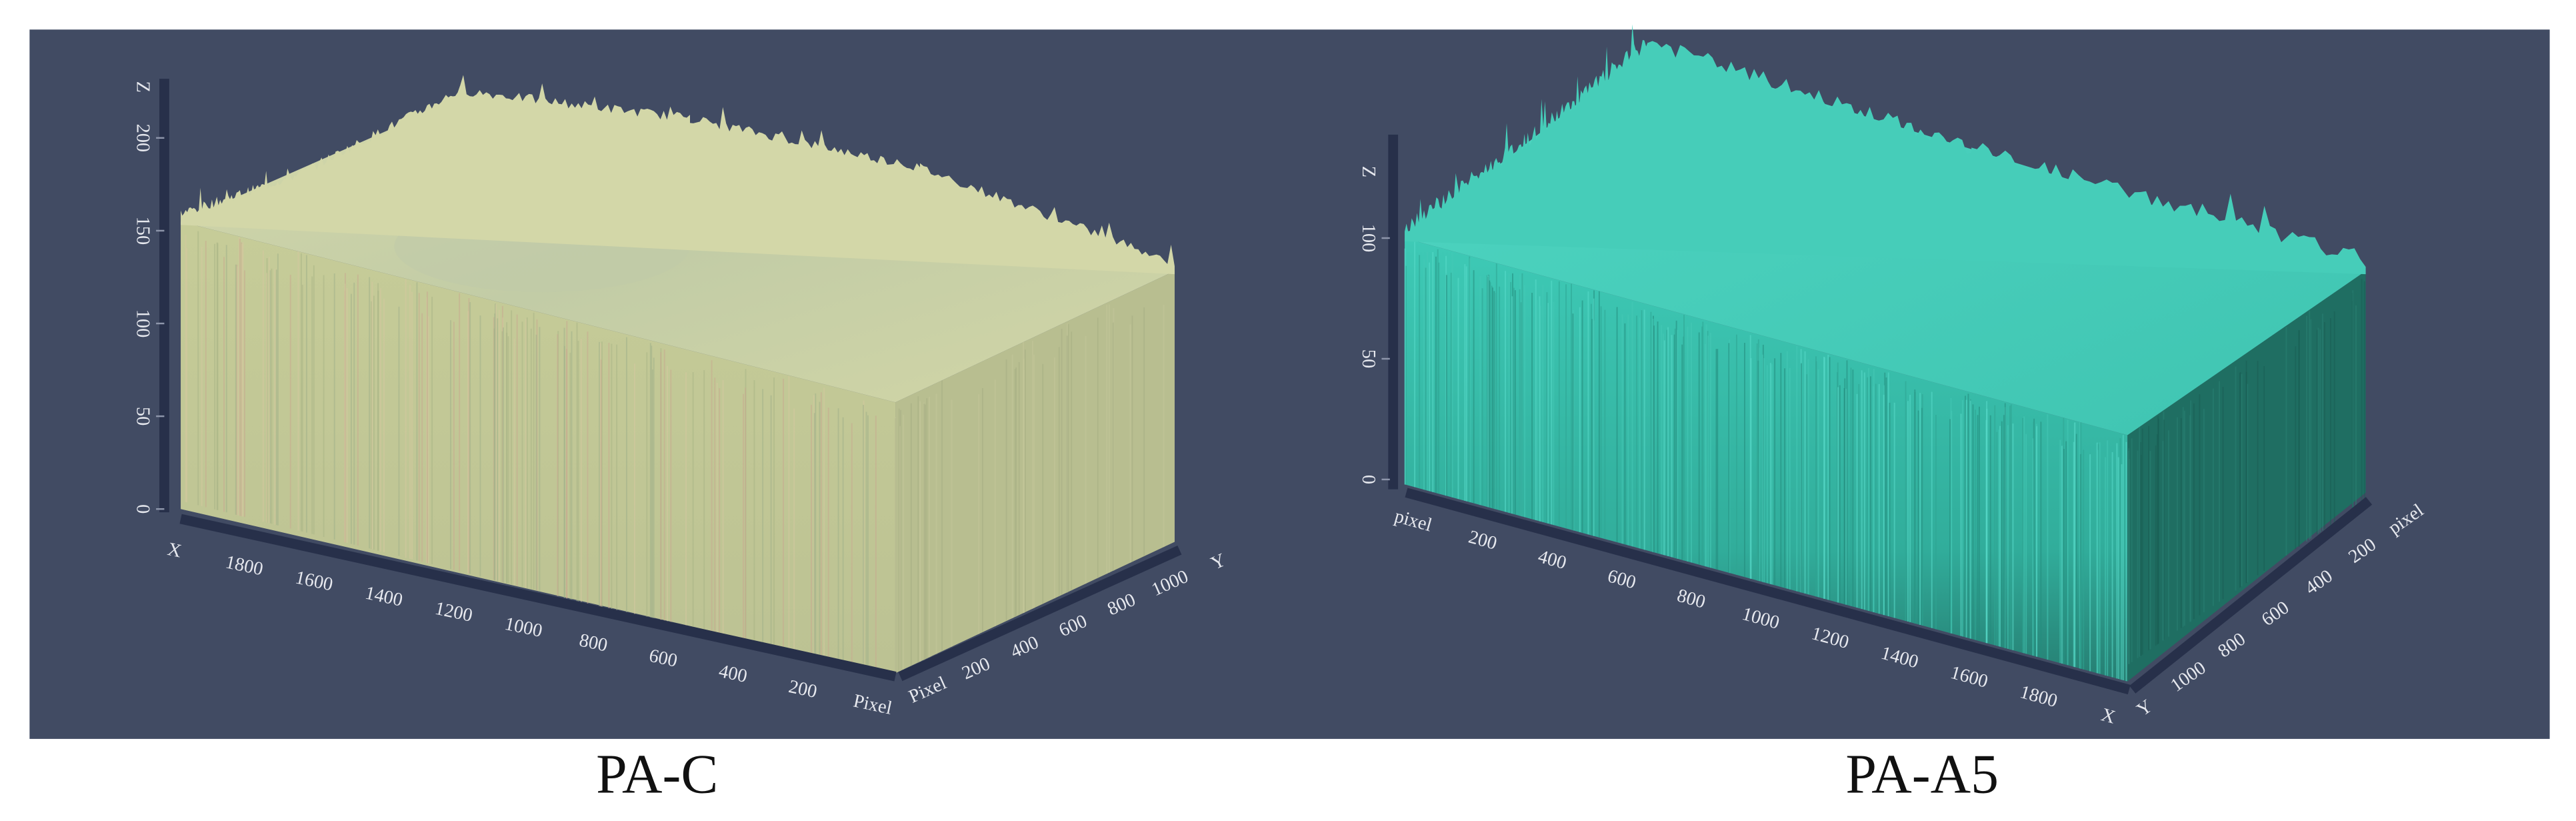 The image size is (2576, 821). Describe the element at coordinates (142, 231) in the screenshot. I see `tick-label: 150` at that location.